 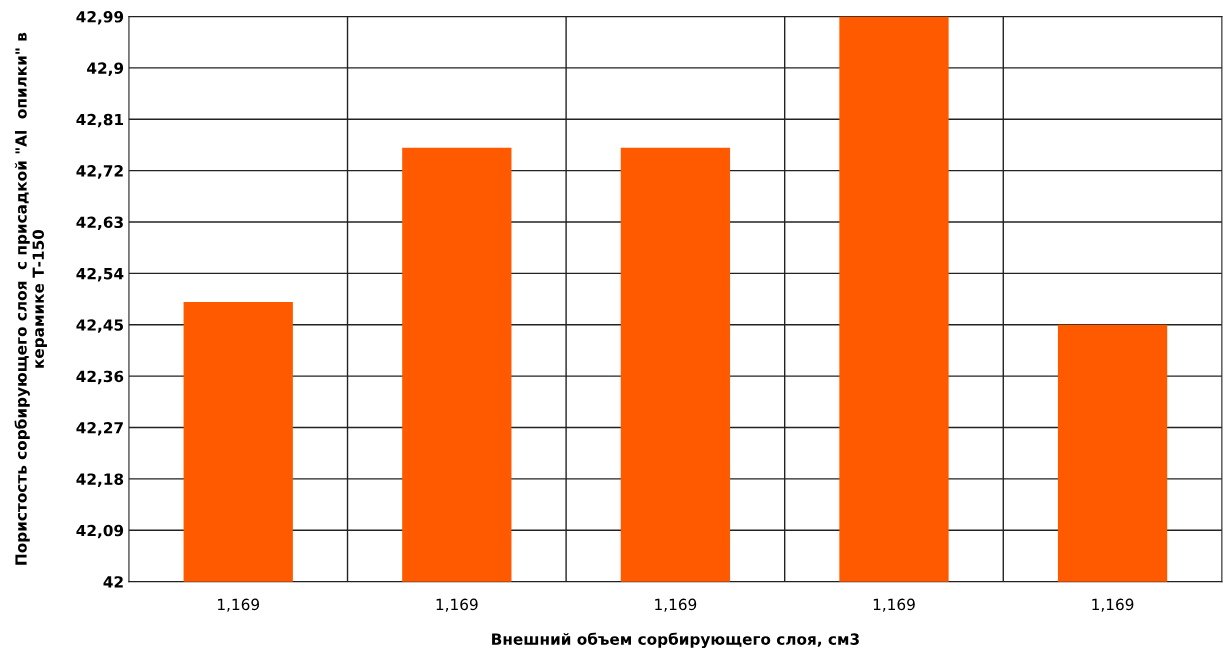 I want to click on y-tick-label: 42,27, so click(x=99, y=429).